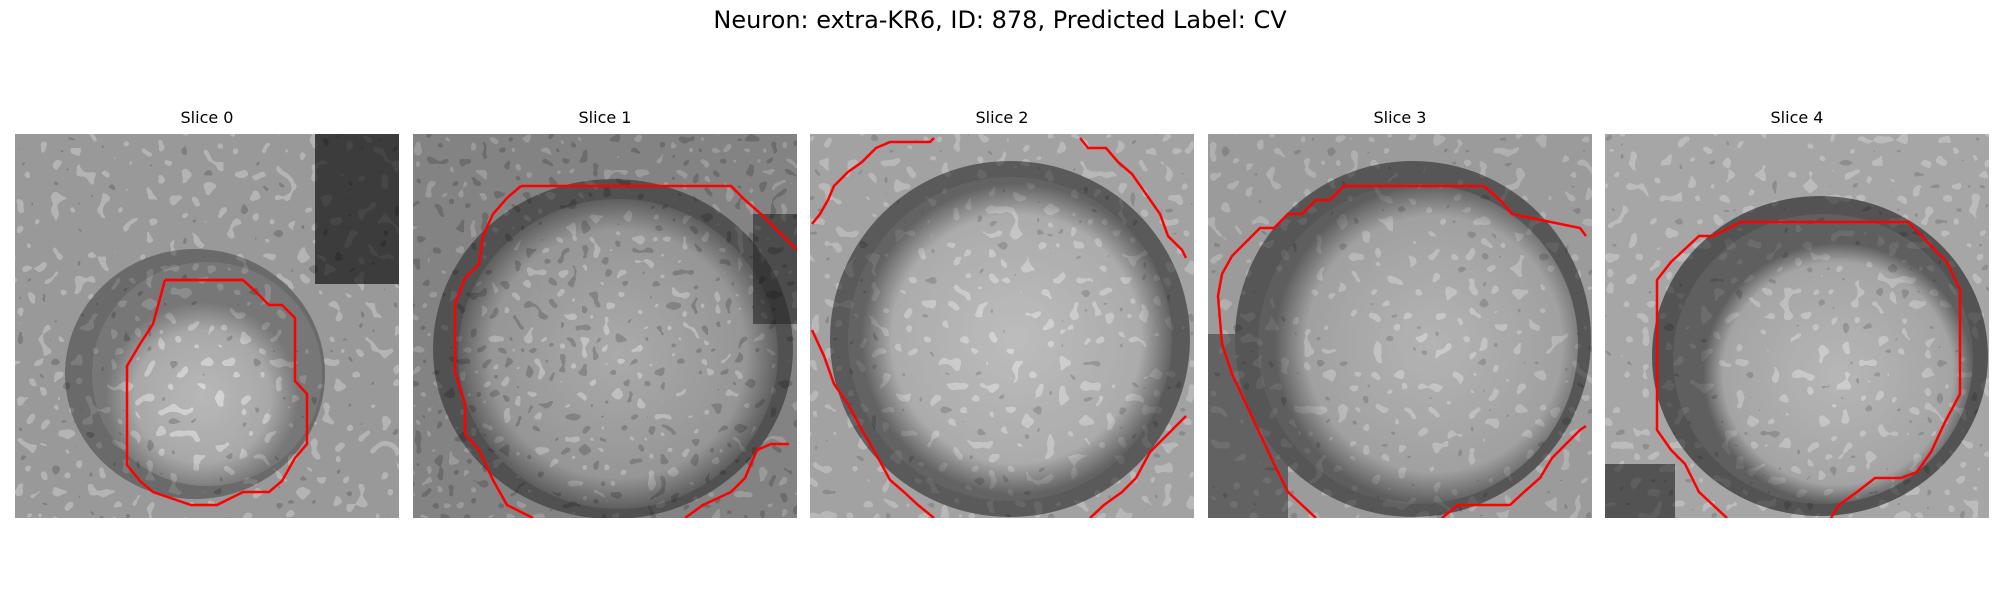 This screenshot has height=600, width=2000. What do you see at coordinates (1797, 117) in the screenshot?
I see `slice-title-4: Slice 4` at bounding box center [1797, 117].